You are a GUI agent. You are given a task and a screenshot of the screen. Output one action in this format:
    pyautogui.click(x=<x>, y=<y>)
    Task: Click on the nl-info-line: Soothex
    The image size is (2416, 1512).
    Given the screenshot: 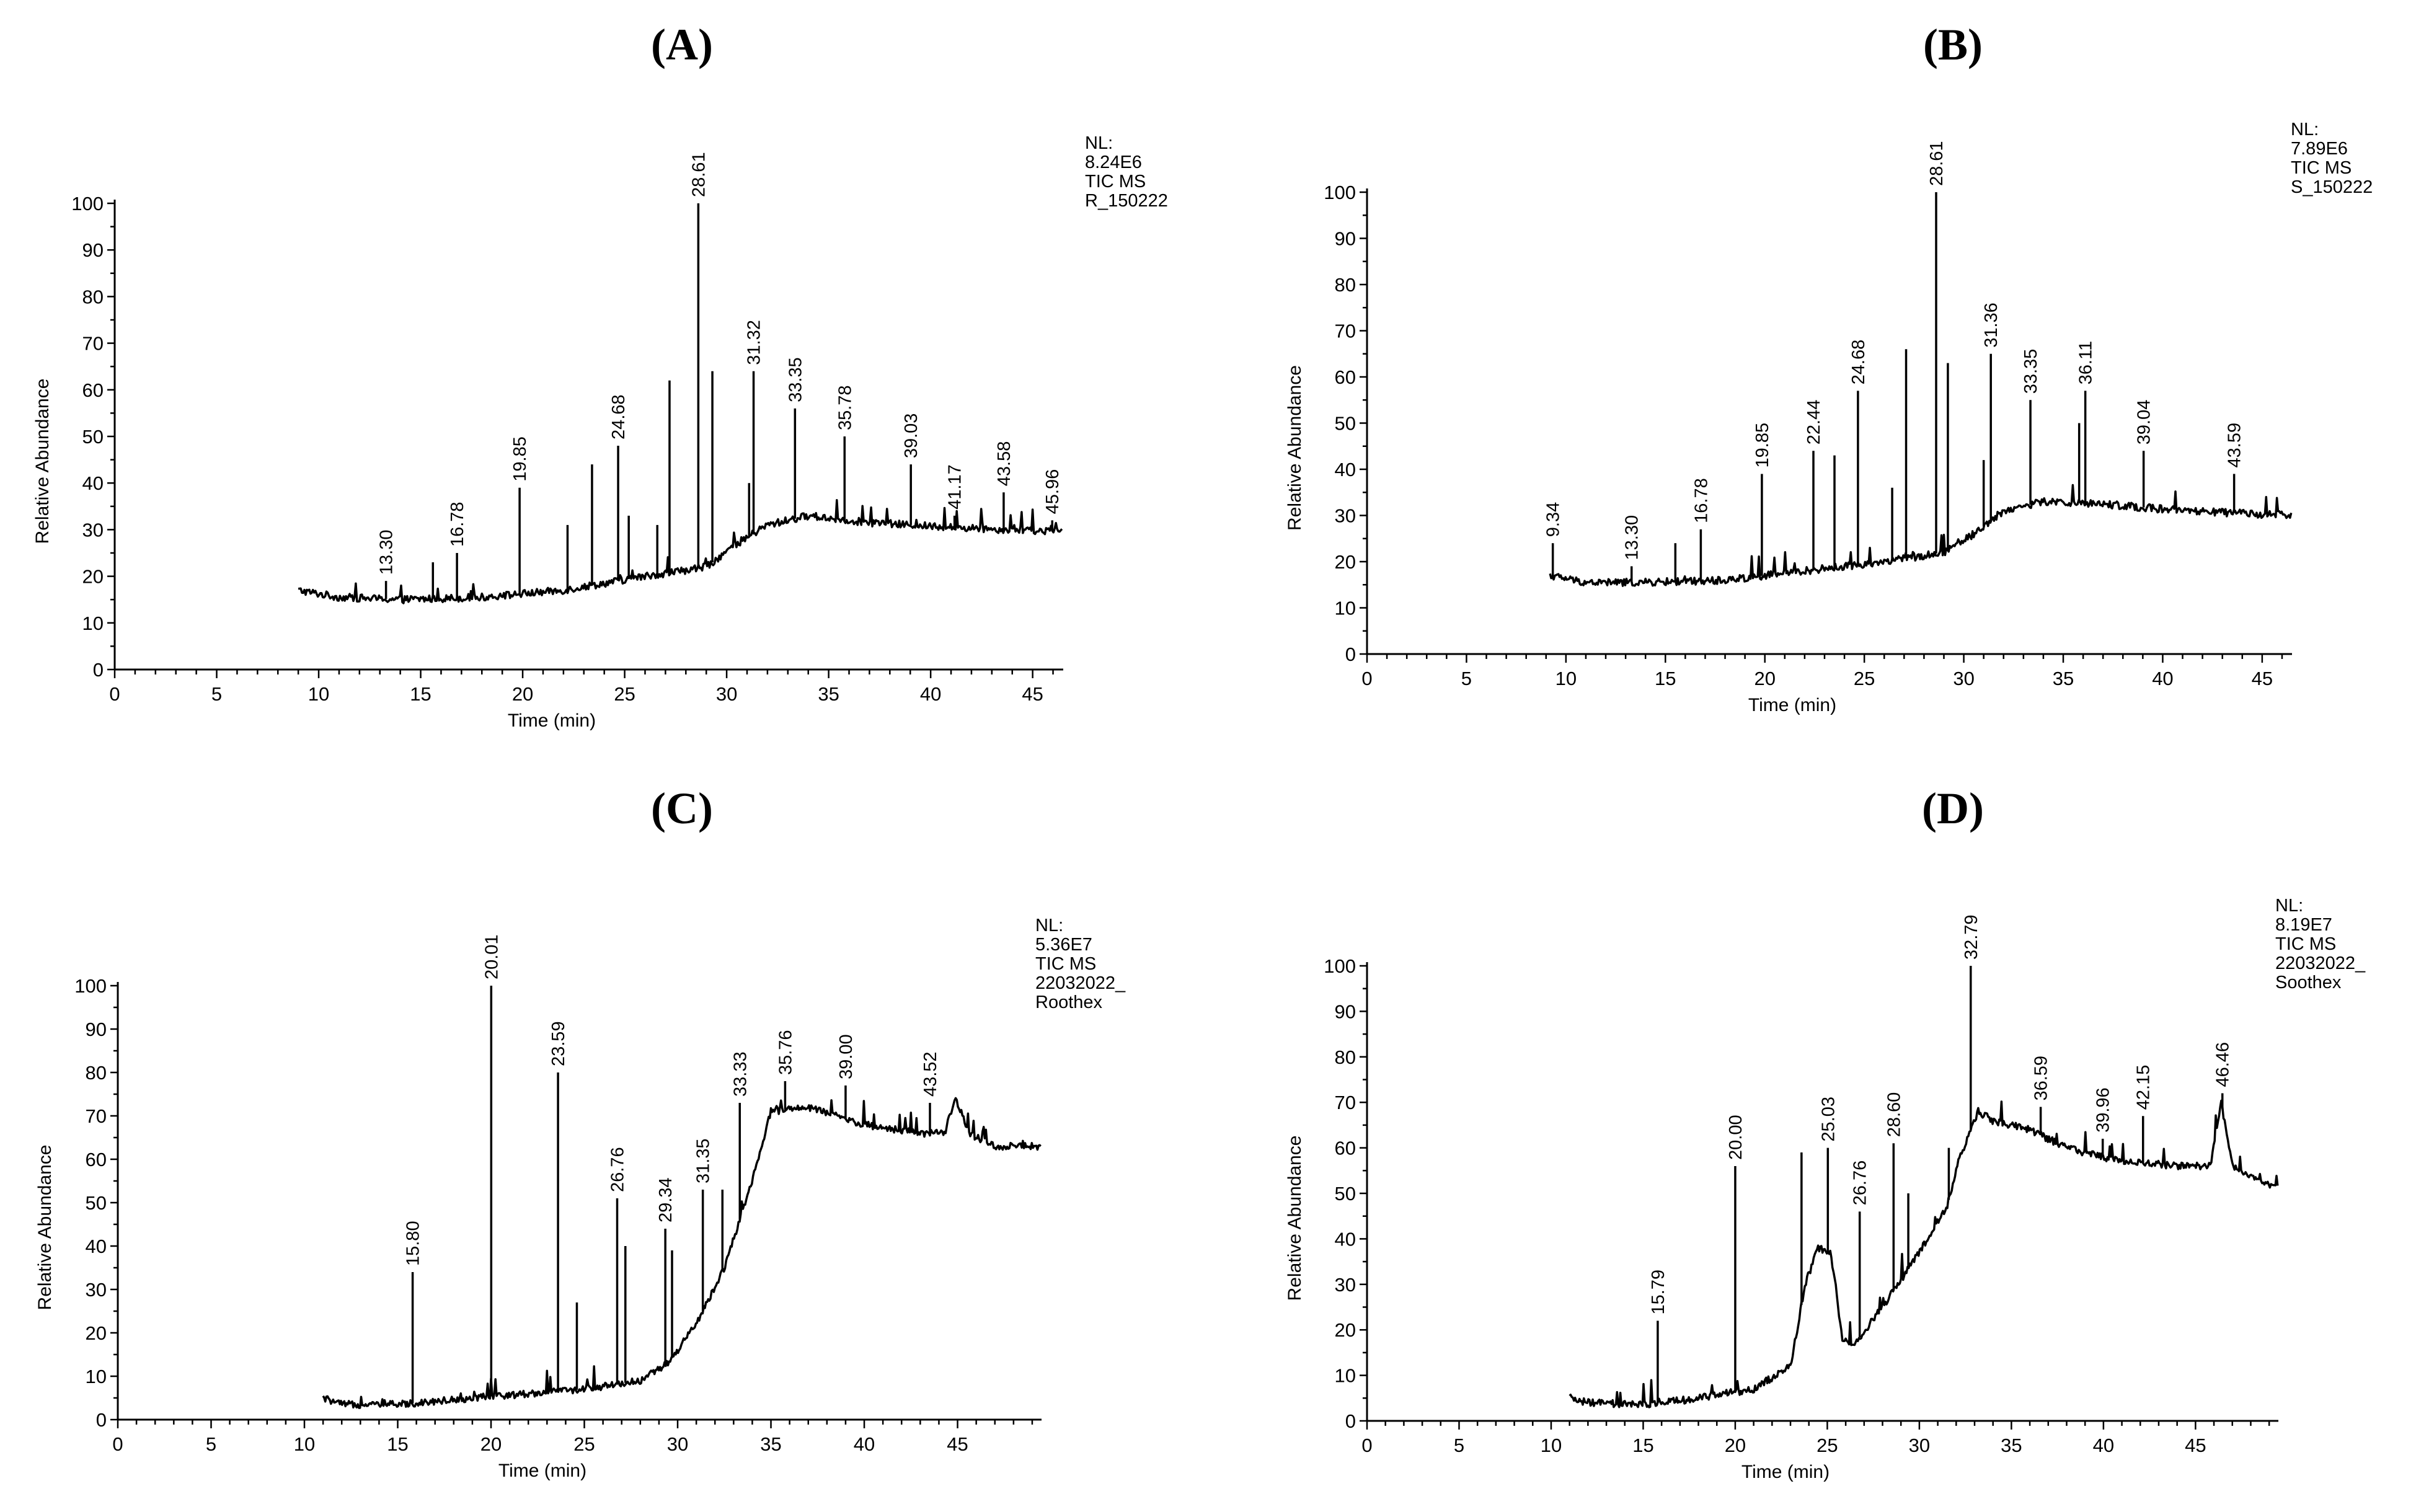 What is the action you would take?
    pyautogui.click(x=2308, y=983)
    